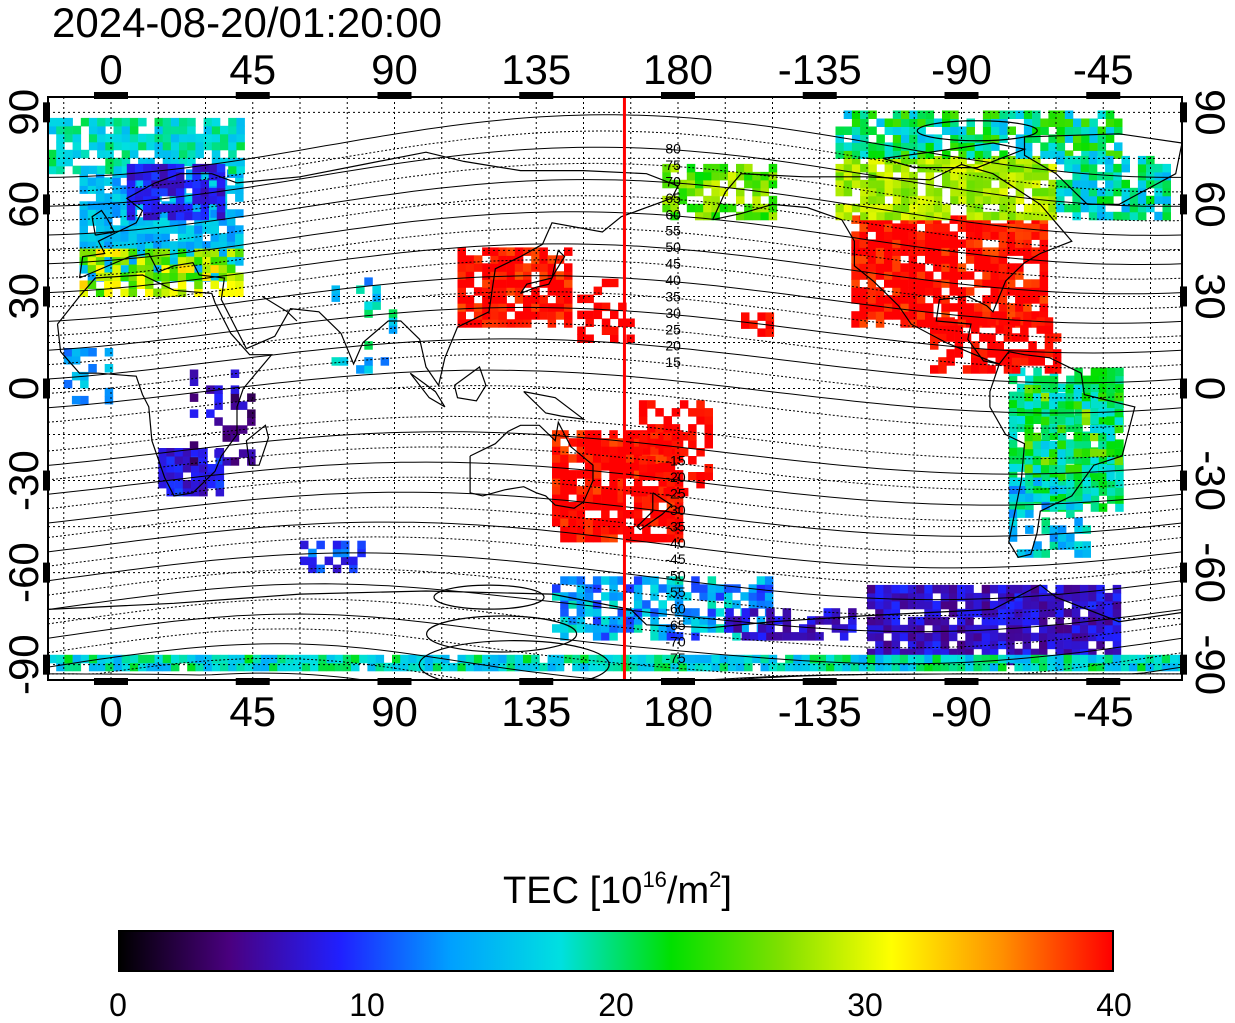  I want to click on contour-label: -55, so click(675, 592).